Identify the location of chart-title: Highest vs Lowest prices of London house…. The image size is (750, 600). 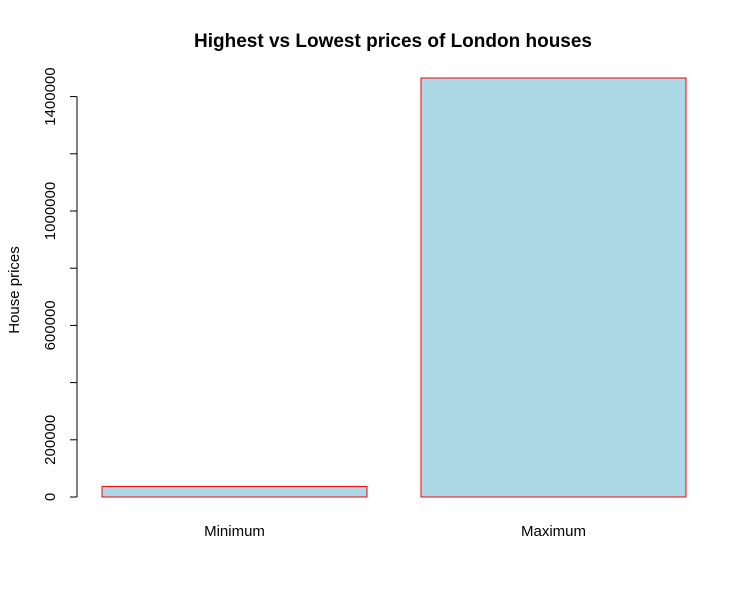
(393, 41).